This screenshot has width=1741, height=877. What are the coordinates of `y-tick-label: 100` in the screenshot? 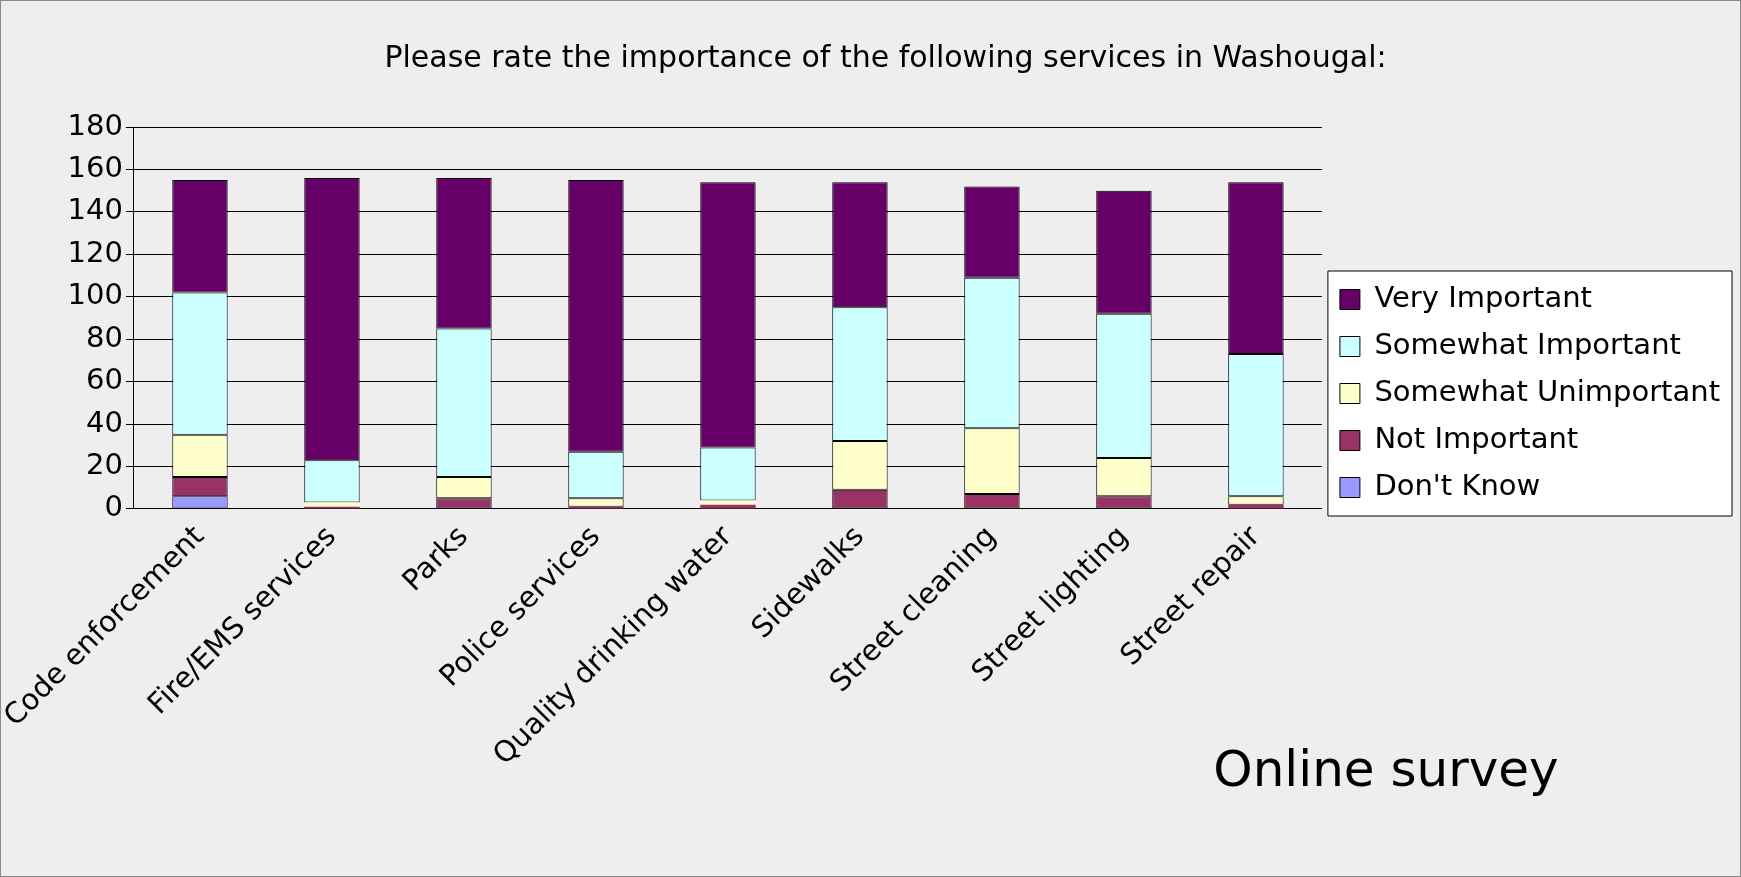 It's located at (95, 294).